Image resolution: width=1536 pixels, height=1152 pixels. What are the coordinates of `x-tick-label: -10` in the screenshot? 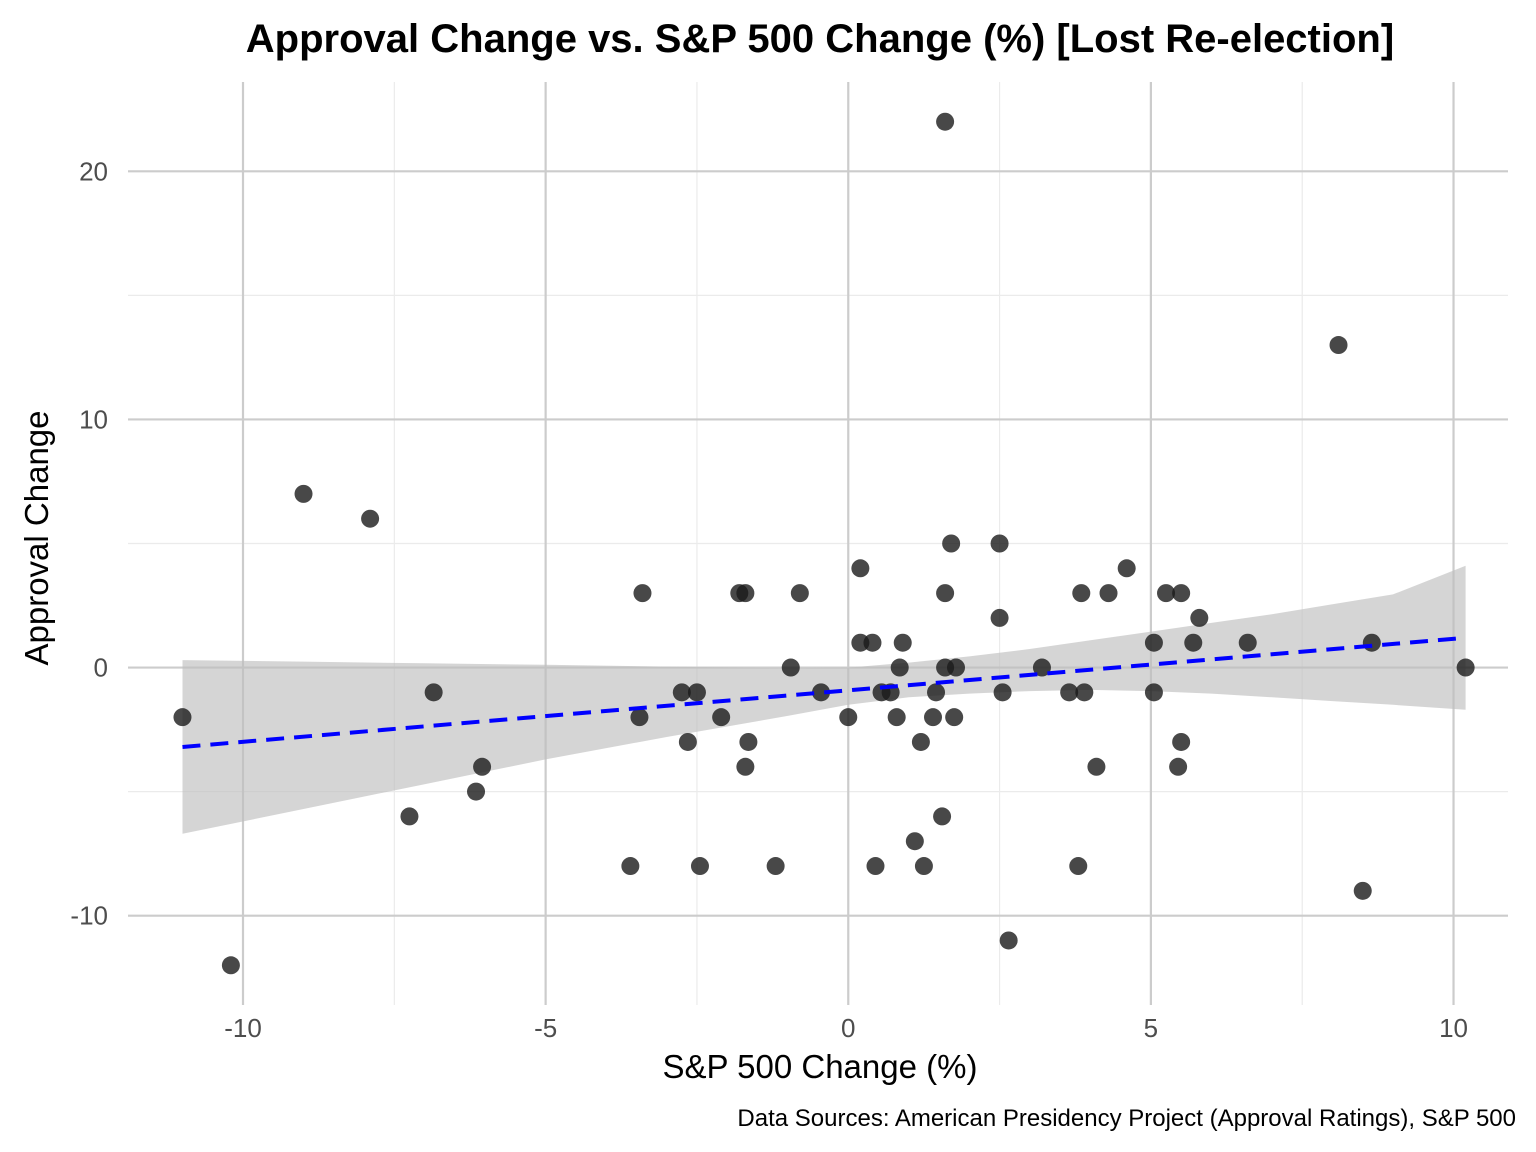 It's located at (243, 1028).